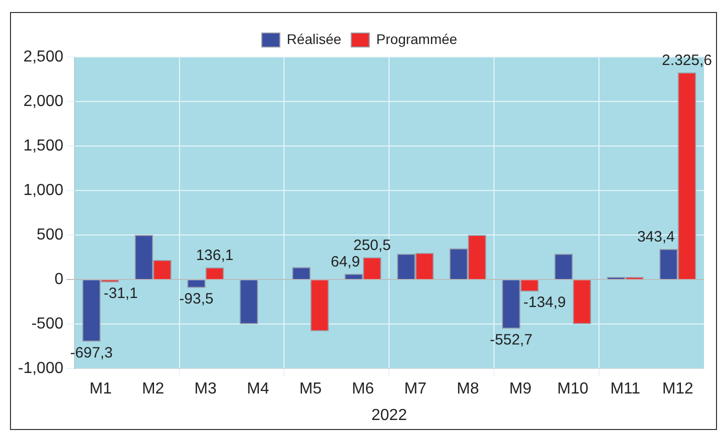 The image size is (719, 432). I want to click on data-label: 2.325,6, so click(687, 61).